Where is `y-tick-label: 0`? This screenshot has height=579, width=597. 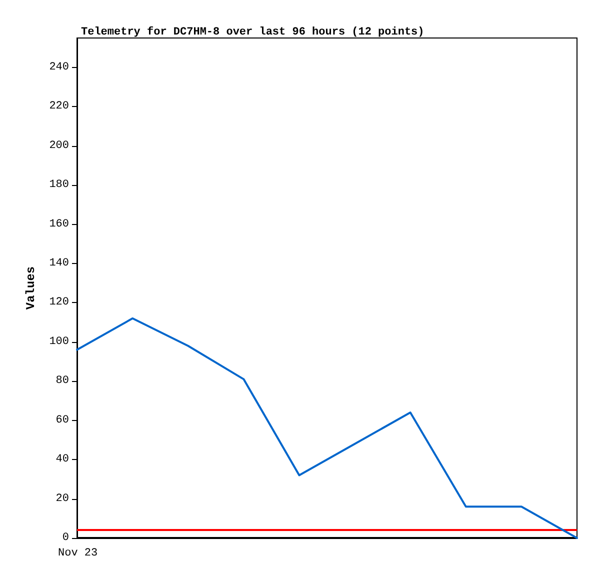
y-tick-label: 0 is located at coordinates (65, 538).